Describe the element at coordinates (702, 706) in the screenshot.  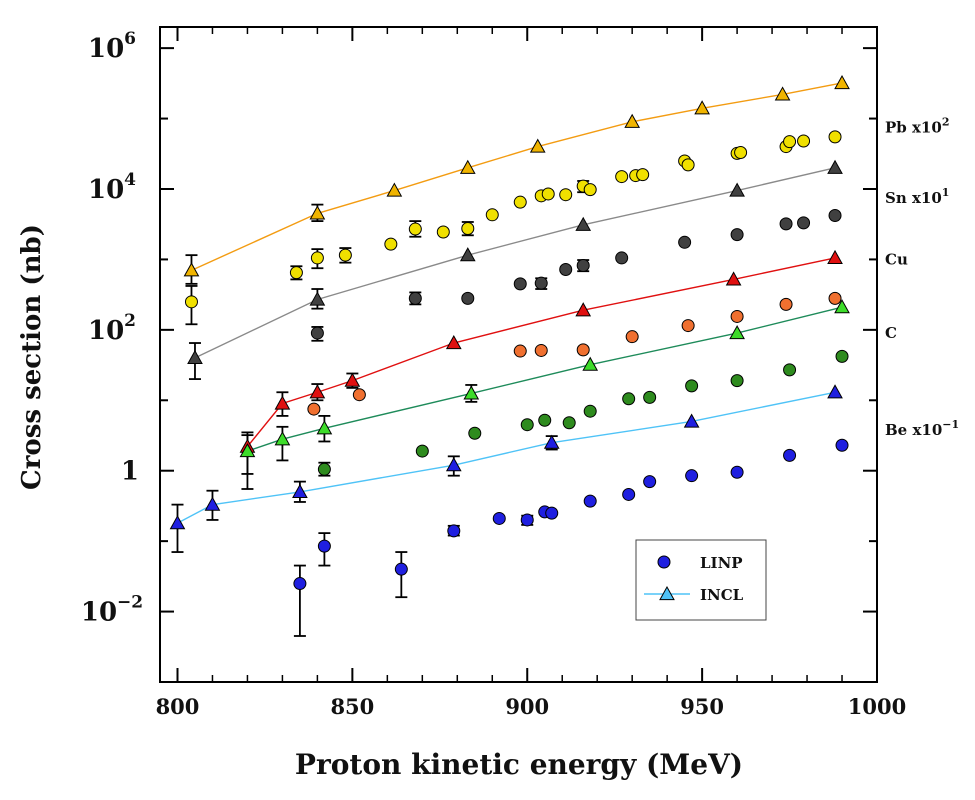
I see `x-tick-label: 950` at that location.